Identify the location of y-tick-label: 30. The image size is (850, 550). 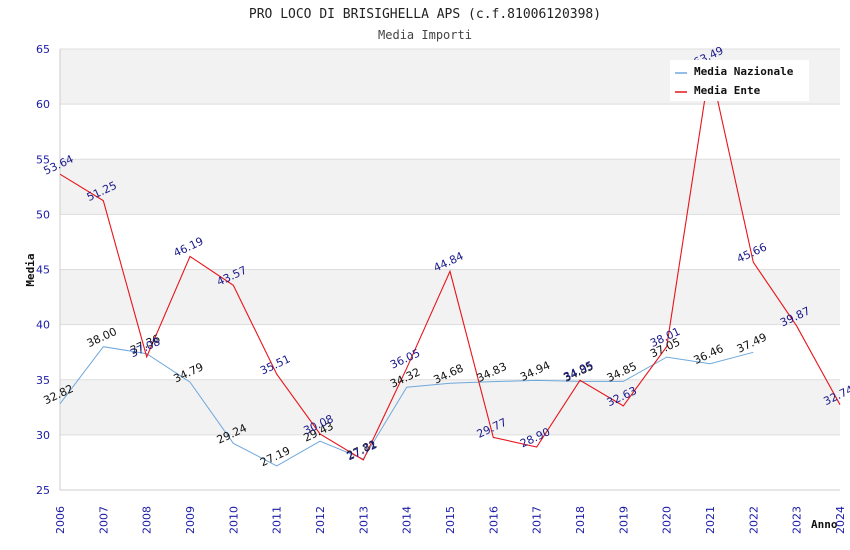
(43, 435).